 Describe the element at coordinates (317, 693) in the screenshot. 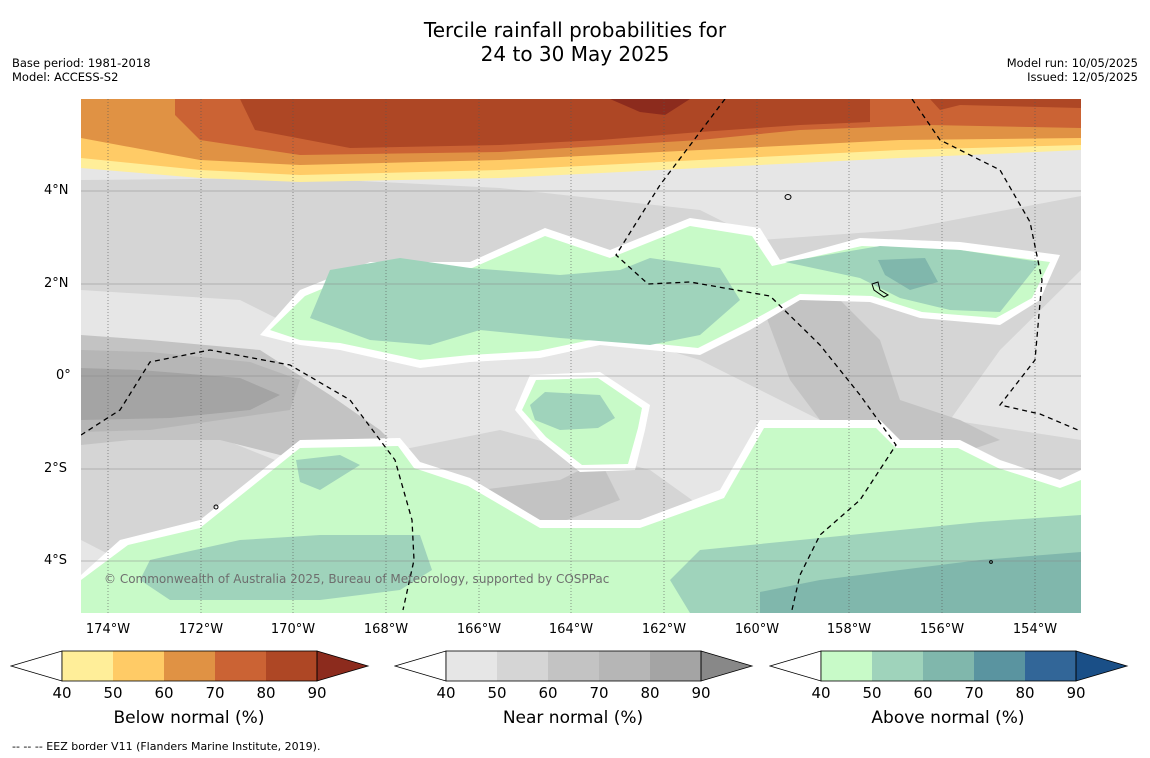

I see `cb-below-tick-90: 90` at that location.